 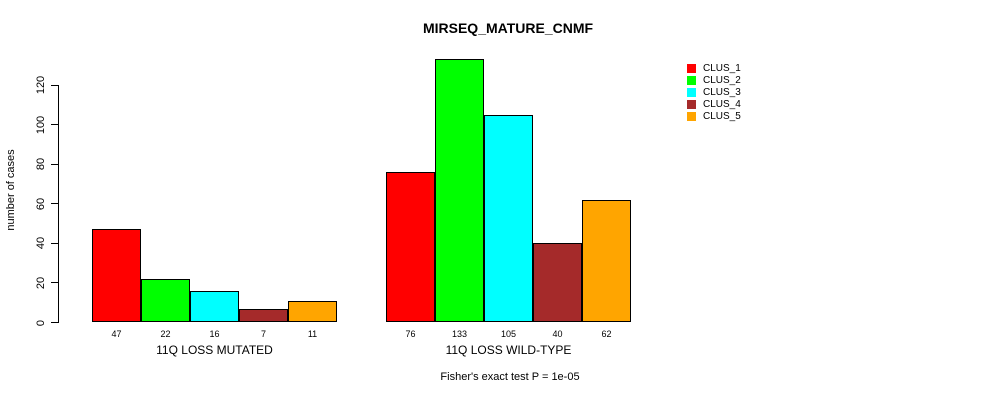 What do you see at coordinates (410, 334) in the screenshot?
I see `bar-value-label: 76` at bounding box center [410, 334].